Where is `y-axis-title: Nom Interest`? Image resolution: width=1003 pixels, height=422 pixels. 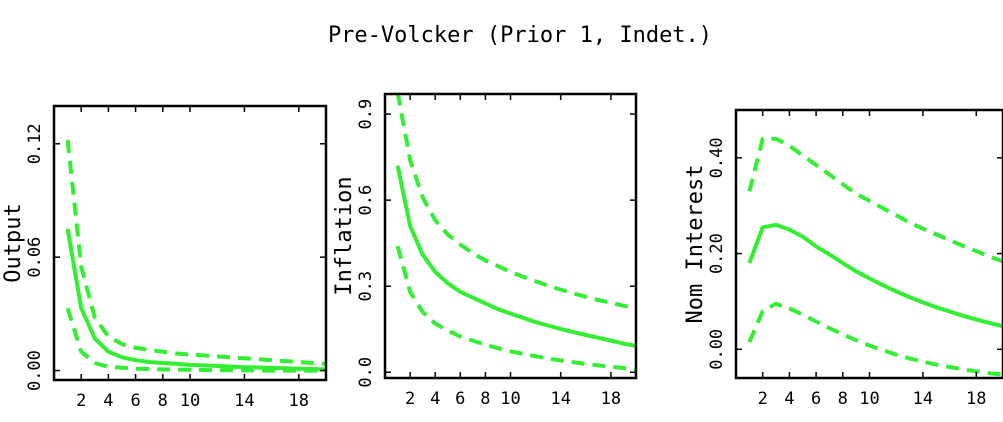 y-axis-title: Nom Interest is located at coordinates (695, 244).